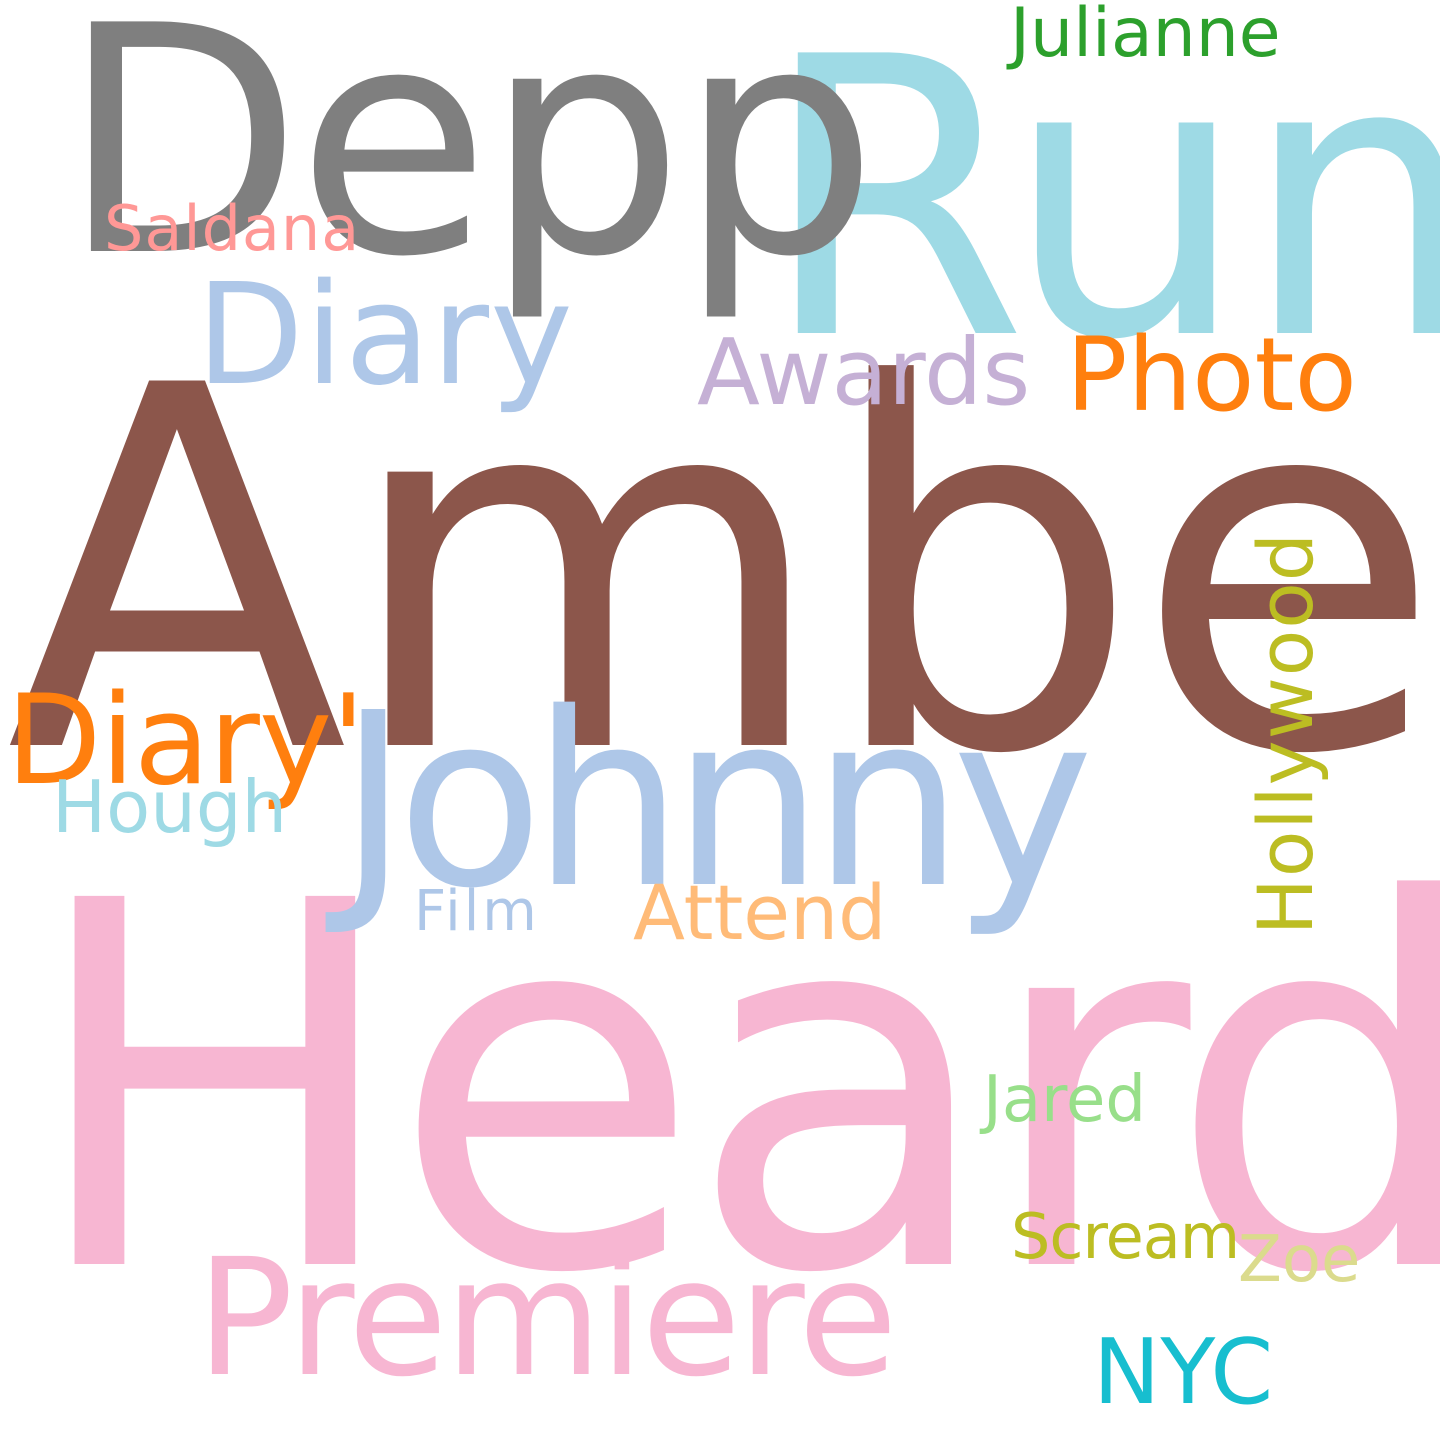 The height and width of the screenshot is (1440, 1440). What do you see at coordinates (1100, 212) in the screenshot?
I see `word-rum: Rum` at bounding box center [1100, 212].